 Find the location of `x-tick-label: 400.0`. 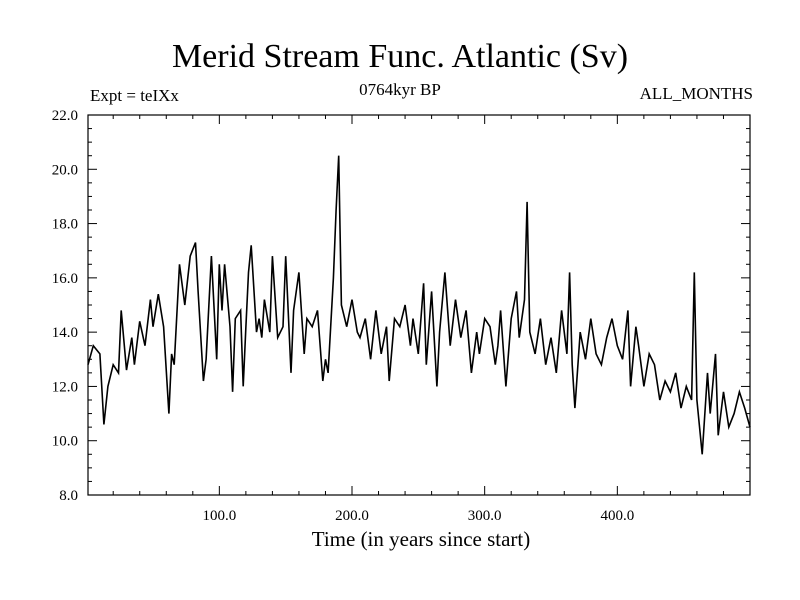

x-tick-label: 400.0 is located at coordinates (617, 516).